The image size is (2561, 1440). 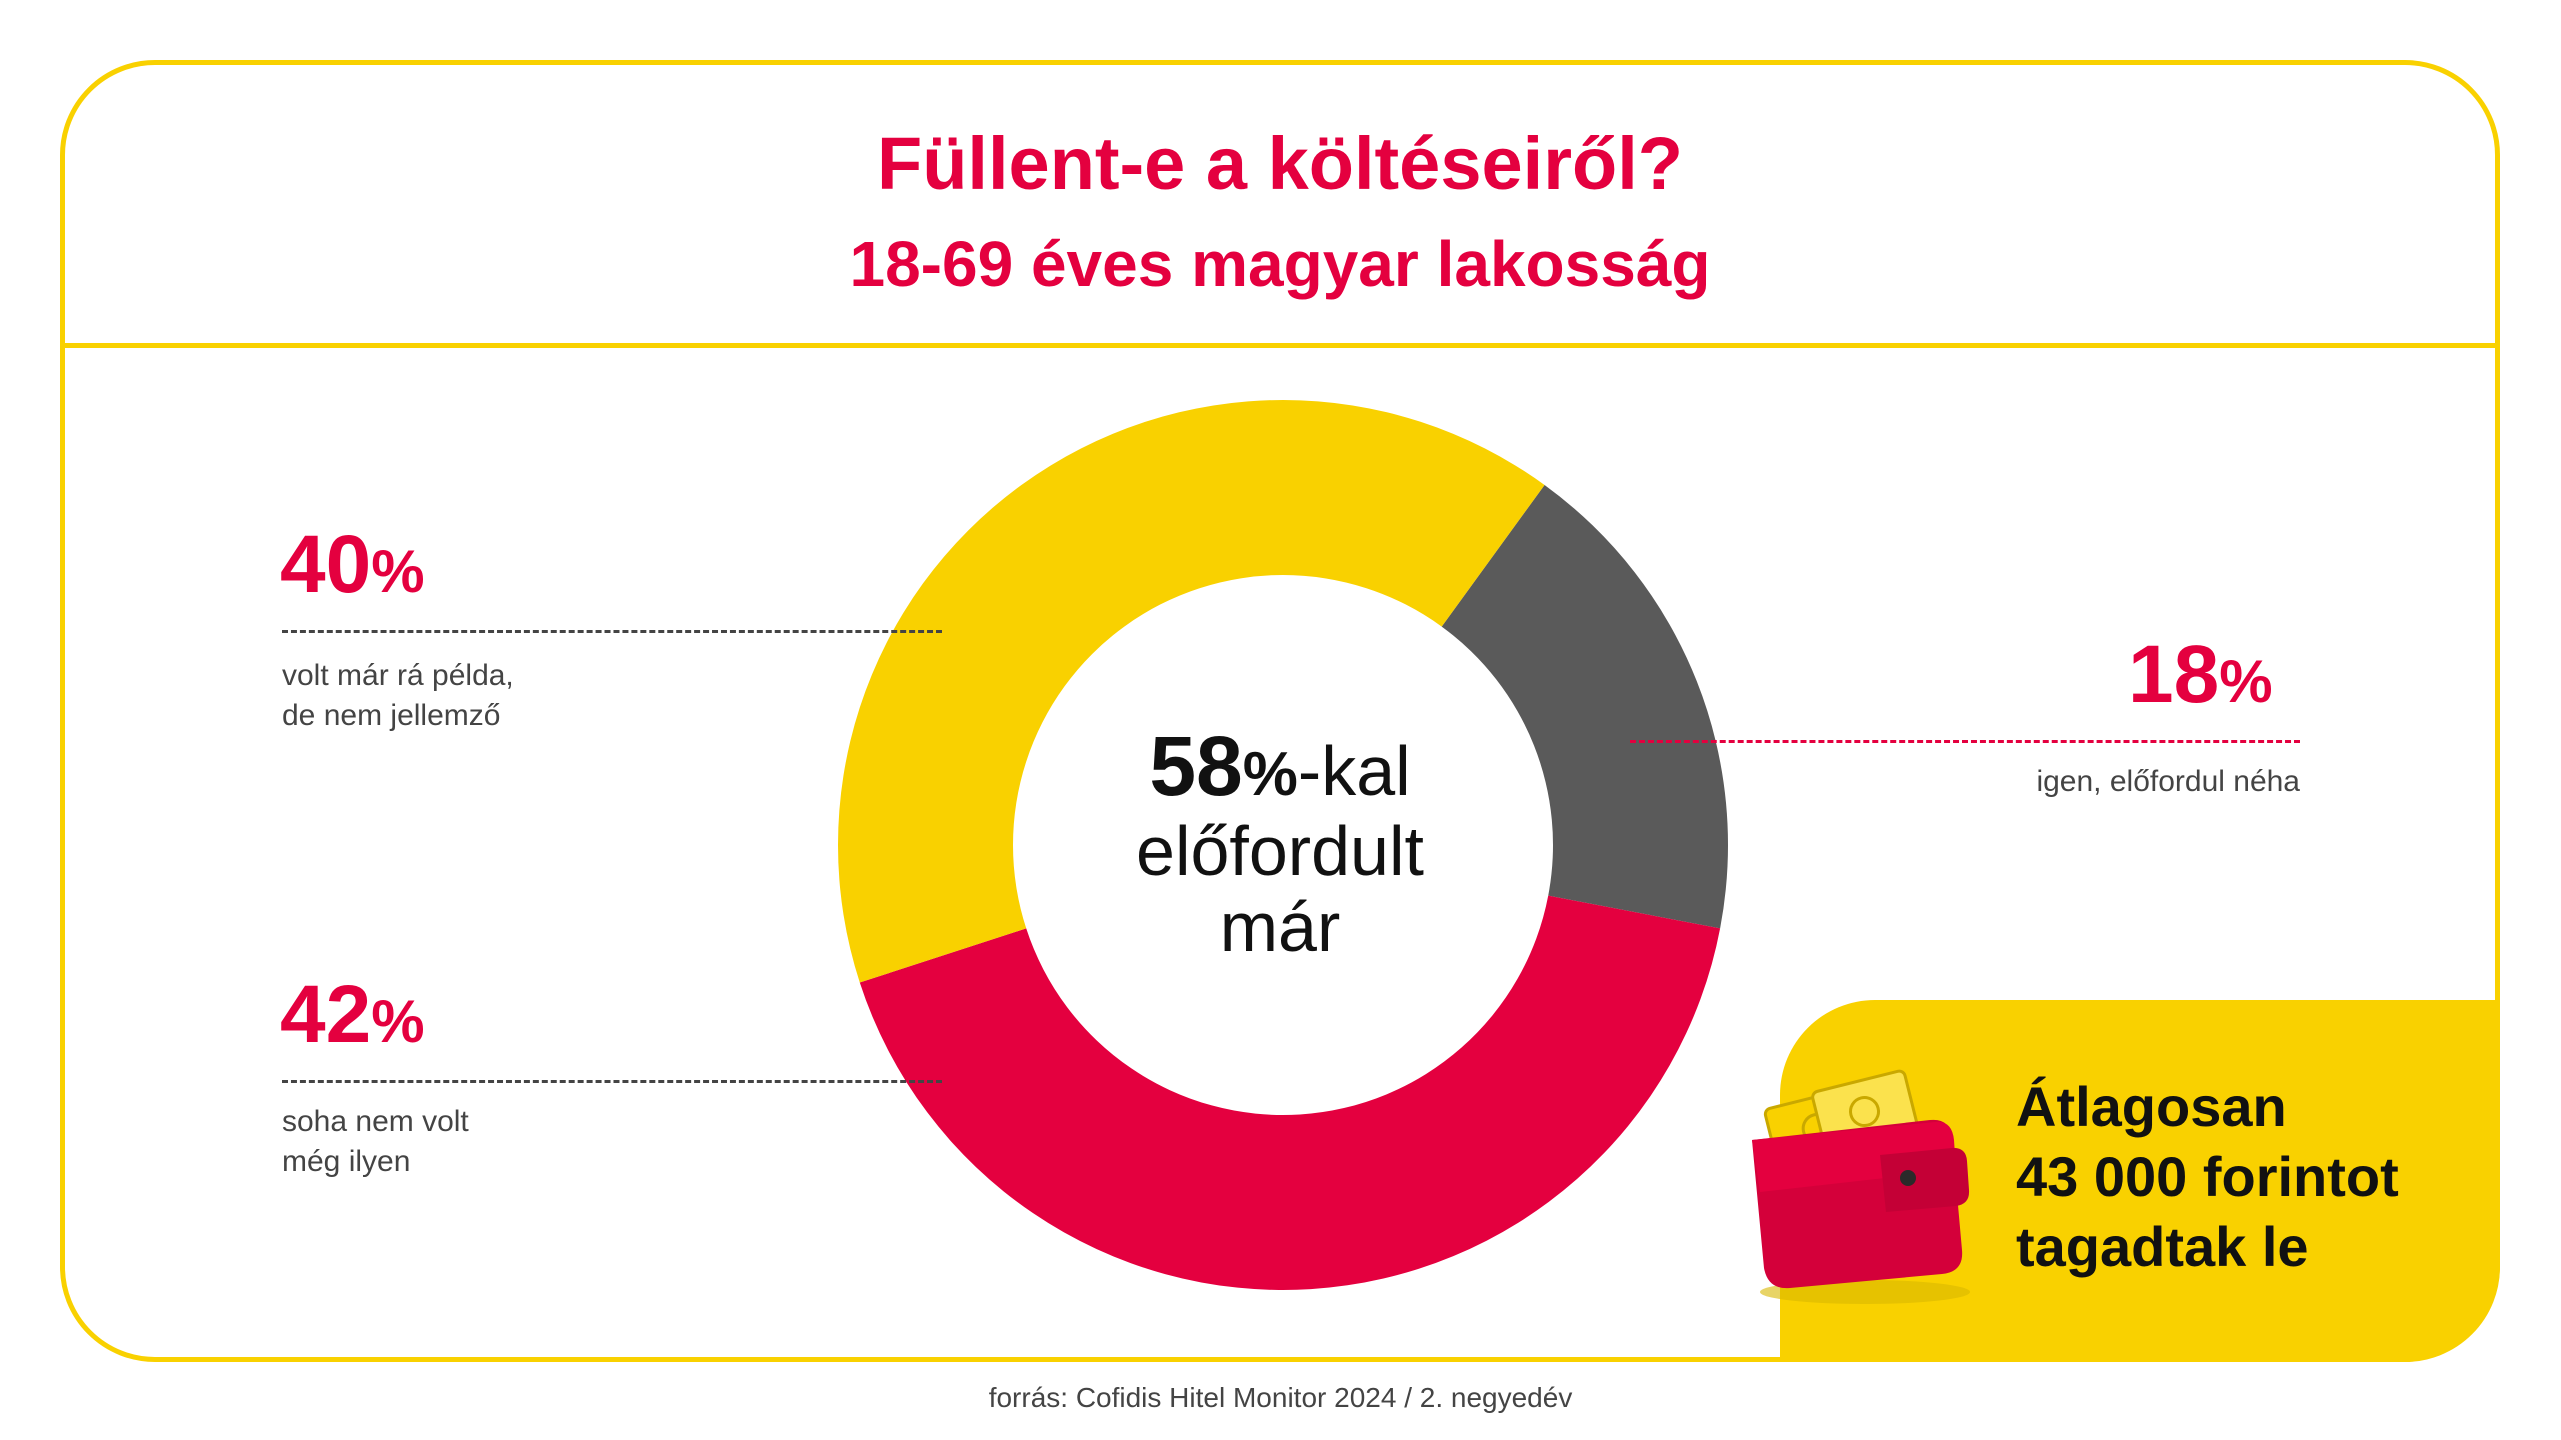 What do you see at coordinates (2168, 781) in the screenshot?
I see `label-18-line1: igen, előfordul néha` at bounding box center [2168, 781].